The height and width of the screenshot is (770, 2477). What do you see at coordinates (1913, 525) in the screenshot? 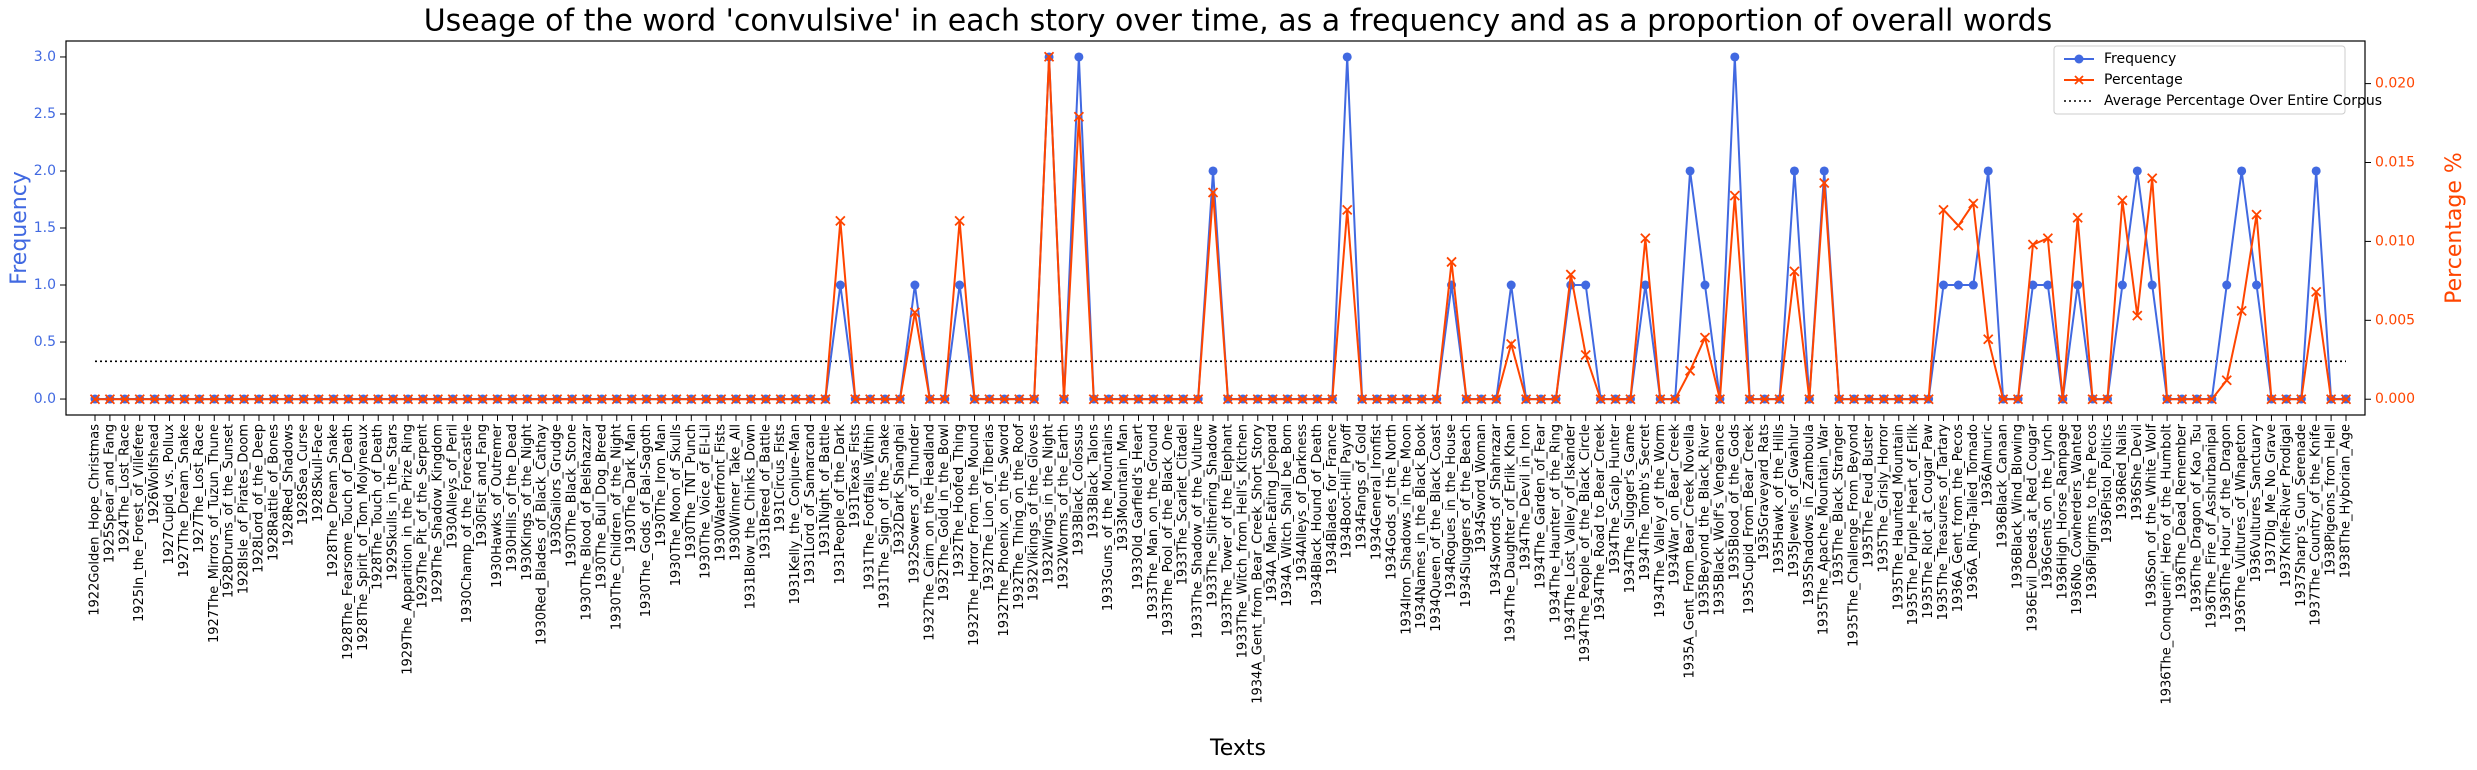
I see `x-tick-label: 1935The_Purple_Heart_of_Erlik` at bounding box center [1913, 525].